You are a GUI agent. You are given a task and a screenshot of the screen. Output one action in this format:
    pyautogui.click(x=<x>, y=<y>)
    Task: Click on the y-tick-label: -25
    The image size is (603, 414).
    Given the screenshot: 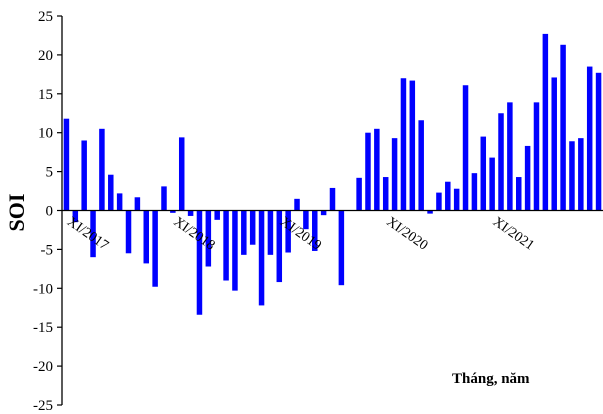 What is the action you would take?
    pyautogui.click(x=43, y=406)
    